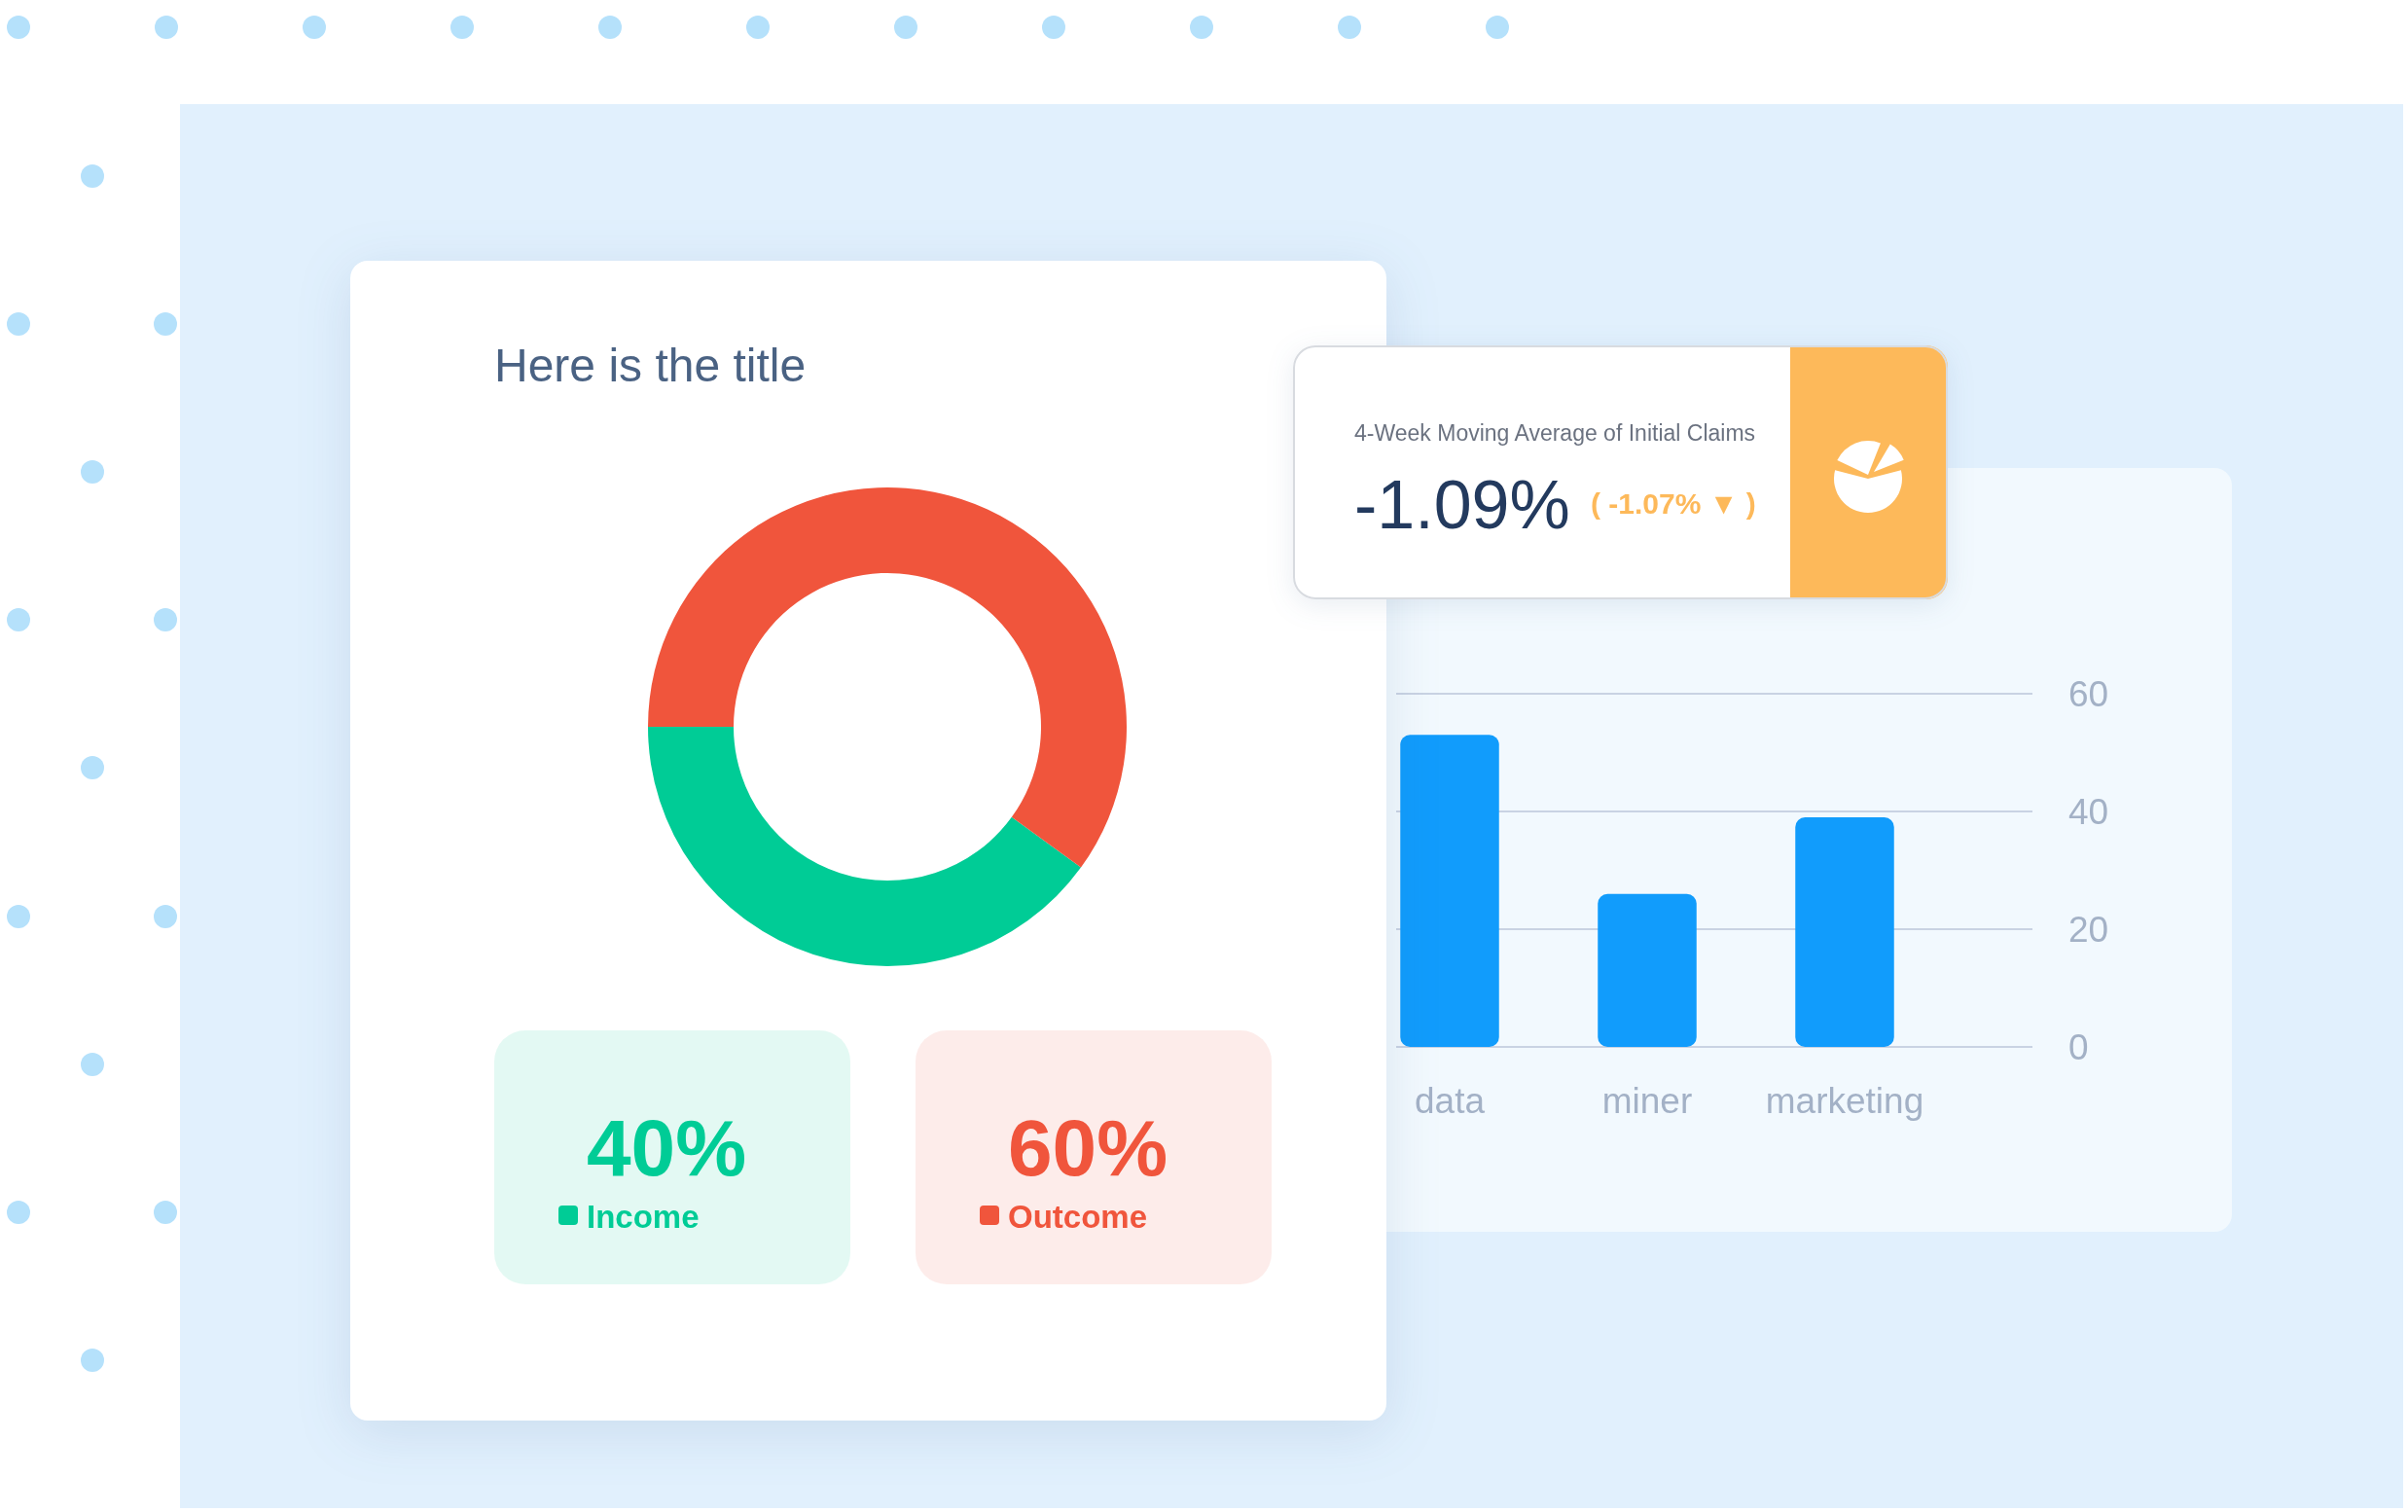  I want to click on x-tick-label: data, so click(1450, 1101).